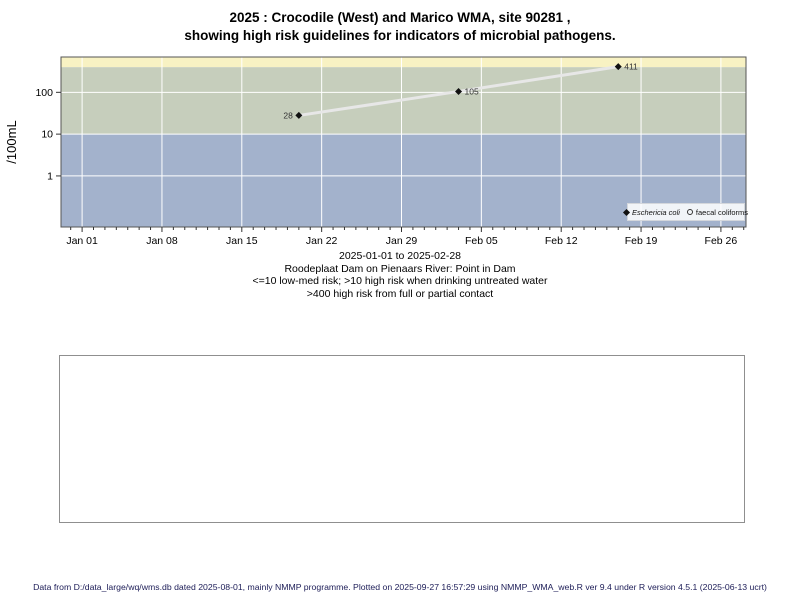  What do you see at coordinates (11, 141) in the screenshot?
I see `y-axis-title: /100mL` at bounding box center [11, 141].